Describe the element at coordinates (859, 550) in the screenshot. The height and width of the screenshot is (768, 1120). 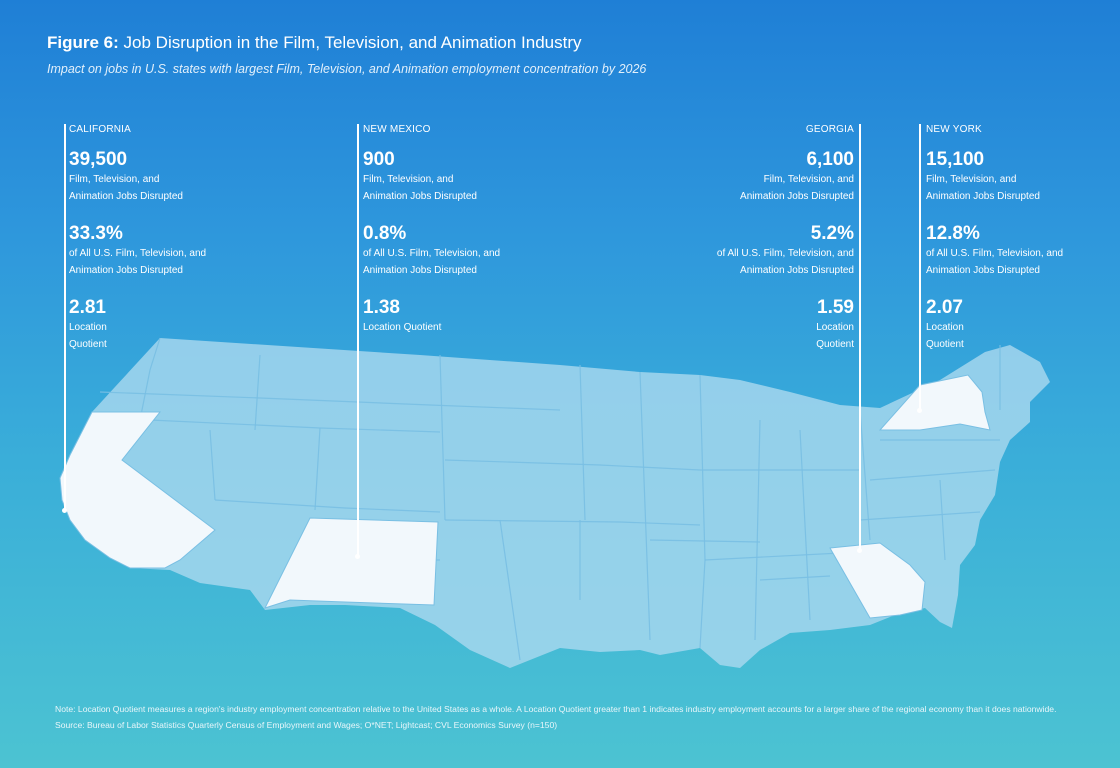
I see `callout-dot-georgia` at that location.